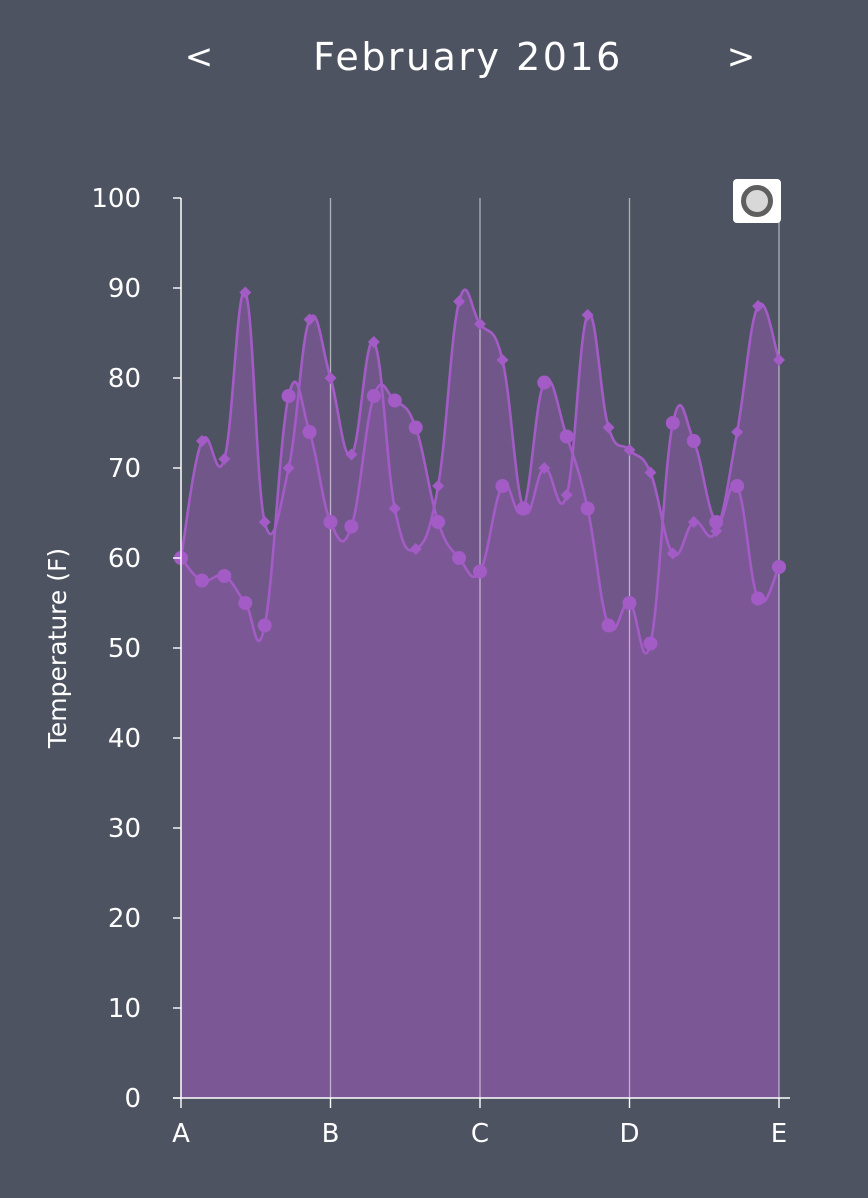  Describe the element at coordinates (779, 1134) in the screenshot. I see `x-tick-label: E` at that location.